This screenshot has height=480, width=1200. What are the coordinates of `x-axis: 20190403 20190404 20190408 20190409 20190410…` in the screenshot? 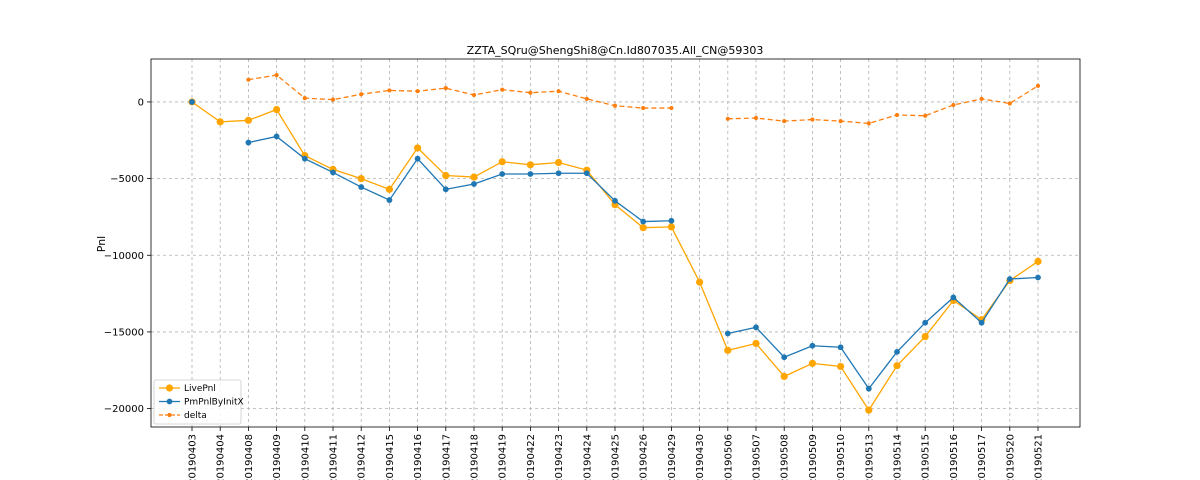 It's located at (616, 453).